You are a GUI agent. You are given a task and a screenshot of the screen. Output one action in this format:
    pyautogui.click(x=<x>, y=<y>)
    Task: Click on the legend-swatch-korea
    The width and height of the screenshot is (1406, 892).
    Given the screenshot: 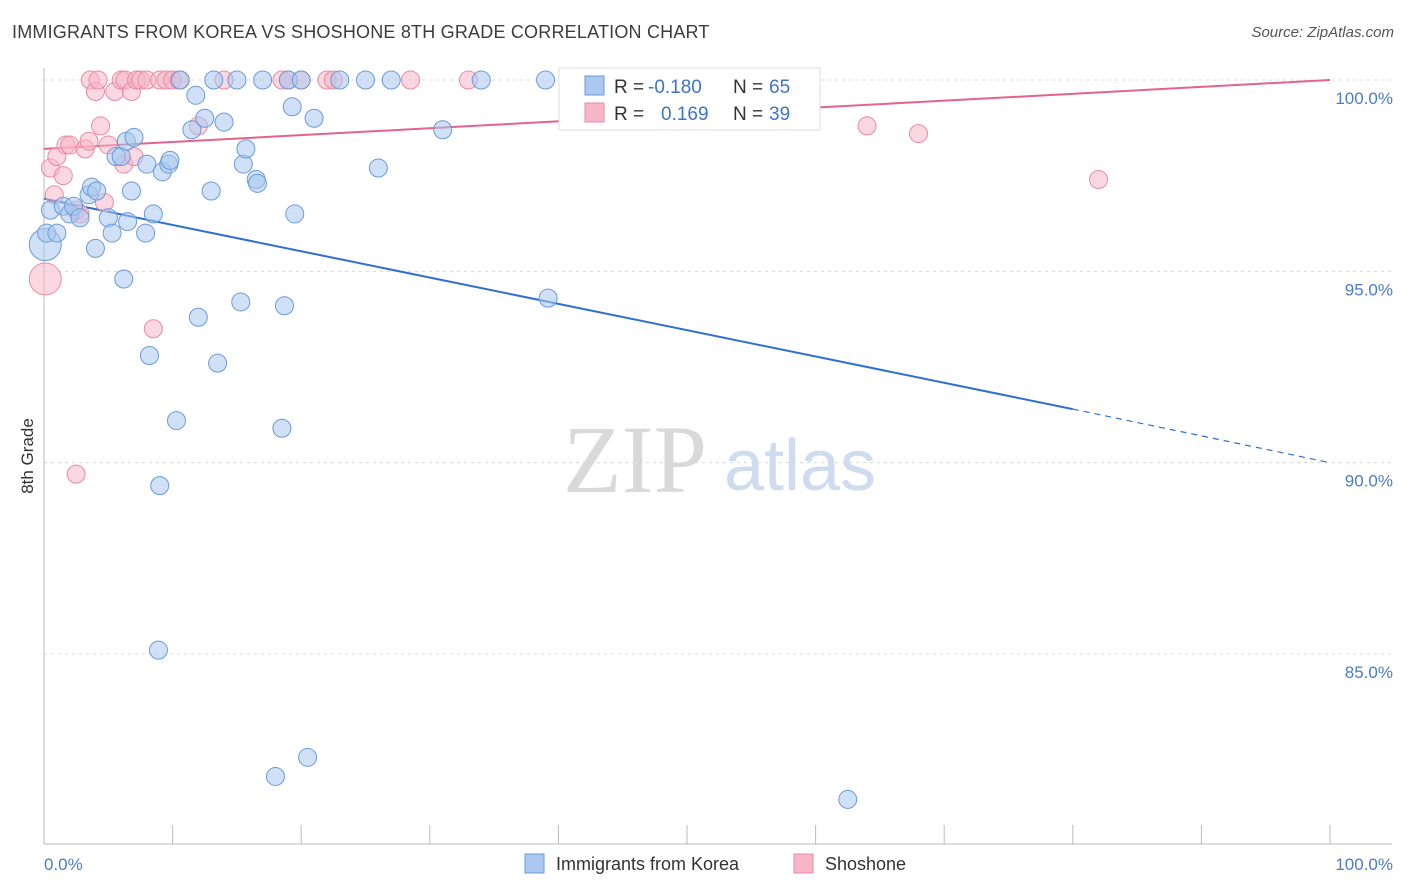 What is the action you would take?
    pyautogui.click(x=534, y=863)
    